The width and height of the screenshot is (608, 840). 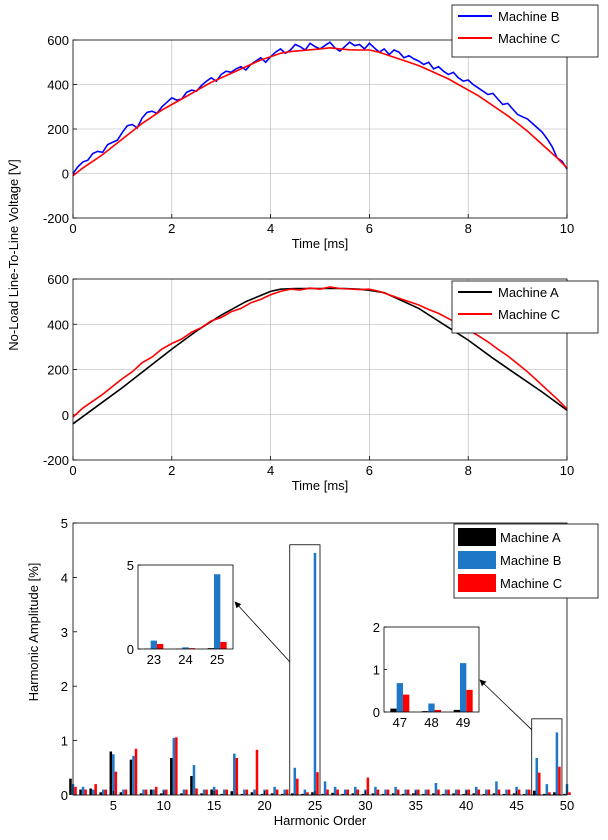 What do you see at coordinates (376, 627) in the screenshot?
I see `inset-y-tick-label: 2` at bounding box center [376, 627].